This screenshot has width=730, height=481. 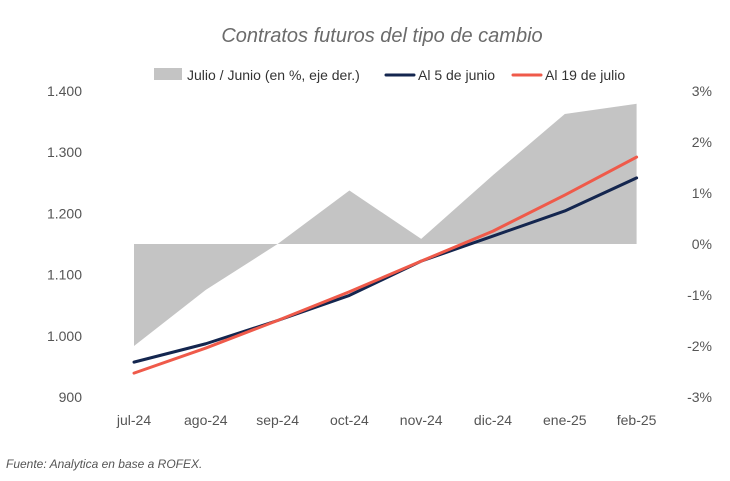 What do you see at coordinates (64, 275) in the screenshot?
I see `y-left-tick-label: 1.100` at bounding box center [64, 275].